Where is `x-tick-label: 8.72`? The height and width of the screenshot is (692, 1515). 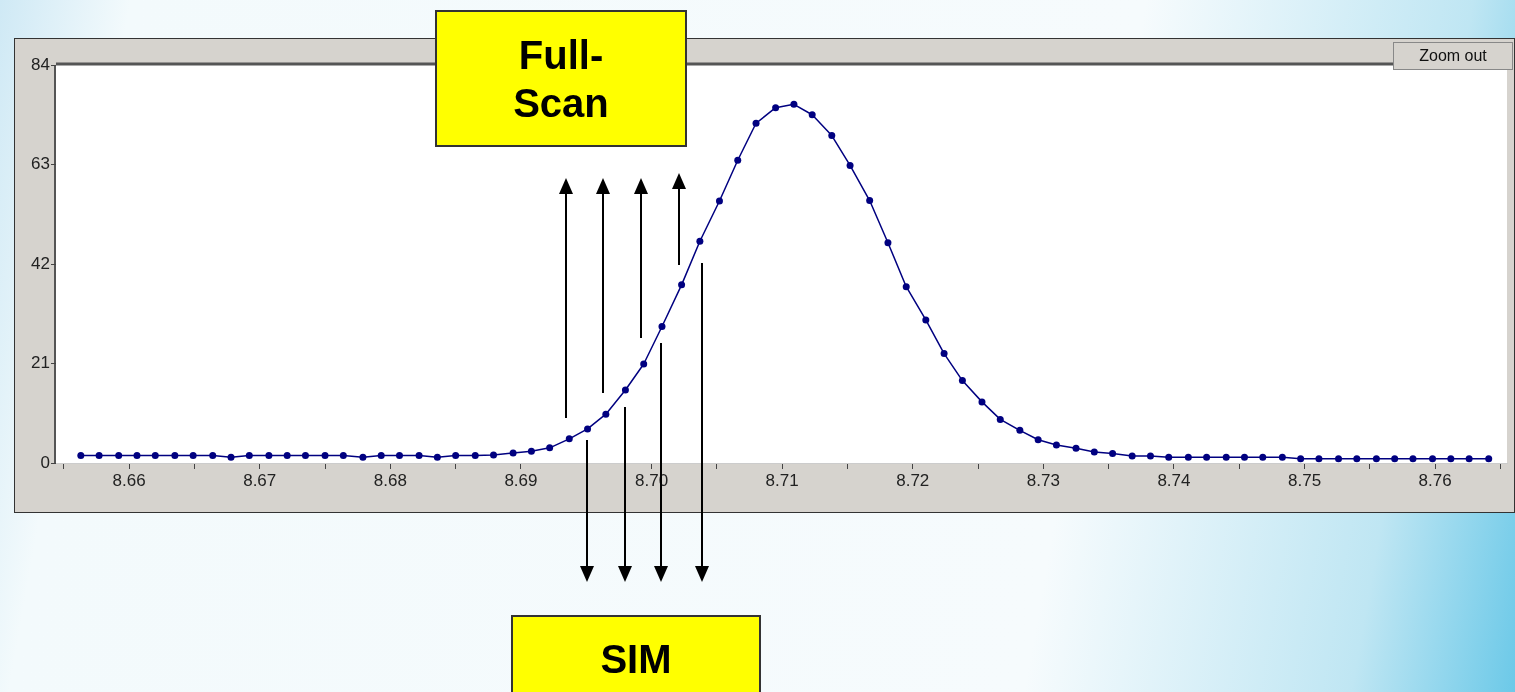
x-tick-label: 8.72 is located at coordinates (913, 480).